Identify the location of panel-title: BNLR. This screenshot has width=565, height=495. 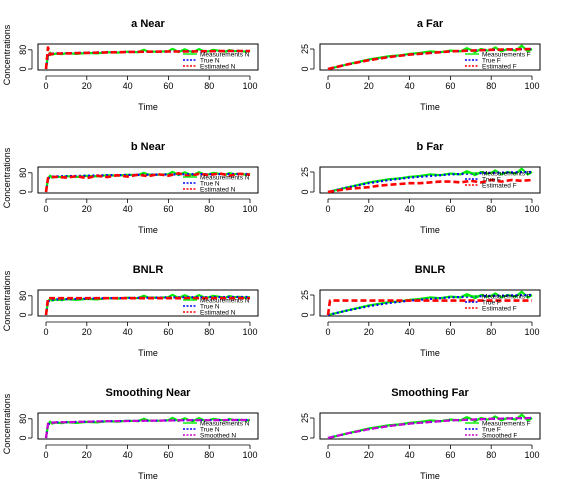
(148, 270).